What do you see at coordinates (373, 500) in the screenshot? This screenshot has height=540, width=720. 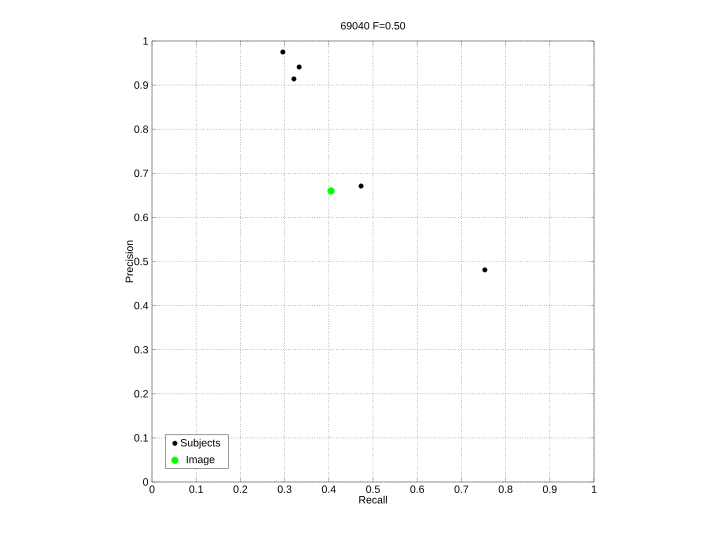 I see `x-axis-title: Recall` at bounding box center [373, 500].